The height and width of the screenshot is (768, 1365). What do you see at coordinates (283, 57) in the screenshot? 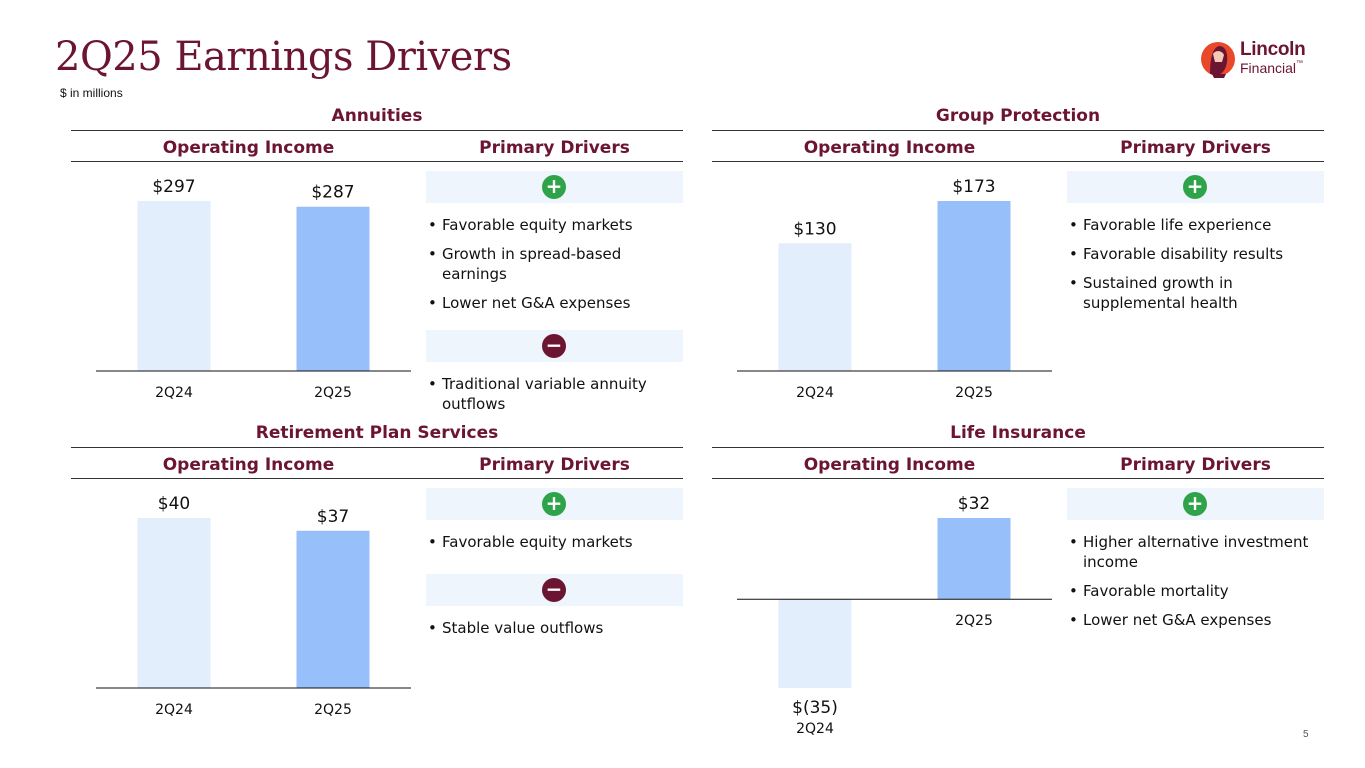
I see `page-title: 2Q25 Earnings Drivers` at bounding box center [283, 57].